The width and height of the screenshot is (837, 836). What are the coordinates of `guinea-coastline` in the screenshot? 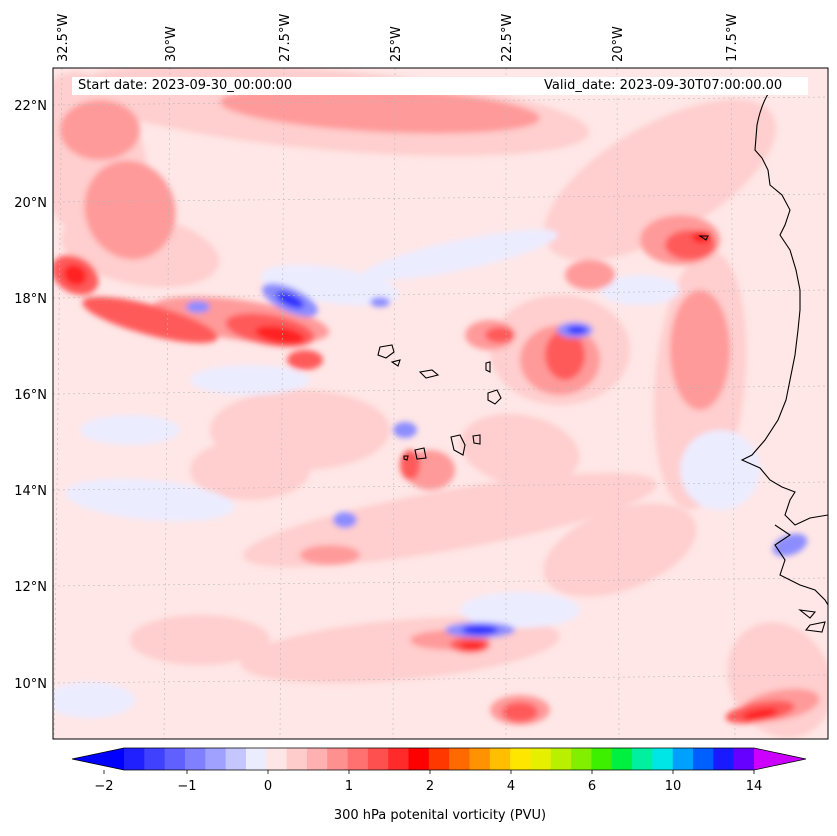 It's located at (801, 565).